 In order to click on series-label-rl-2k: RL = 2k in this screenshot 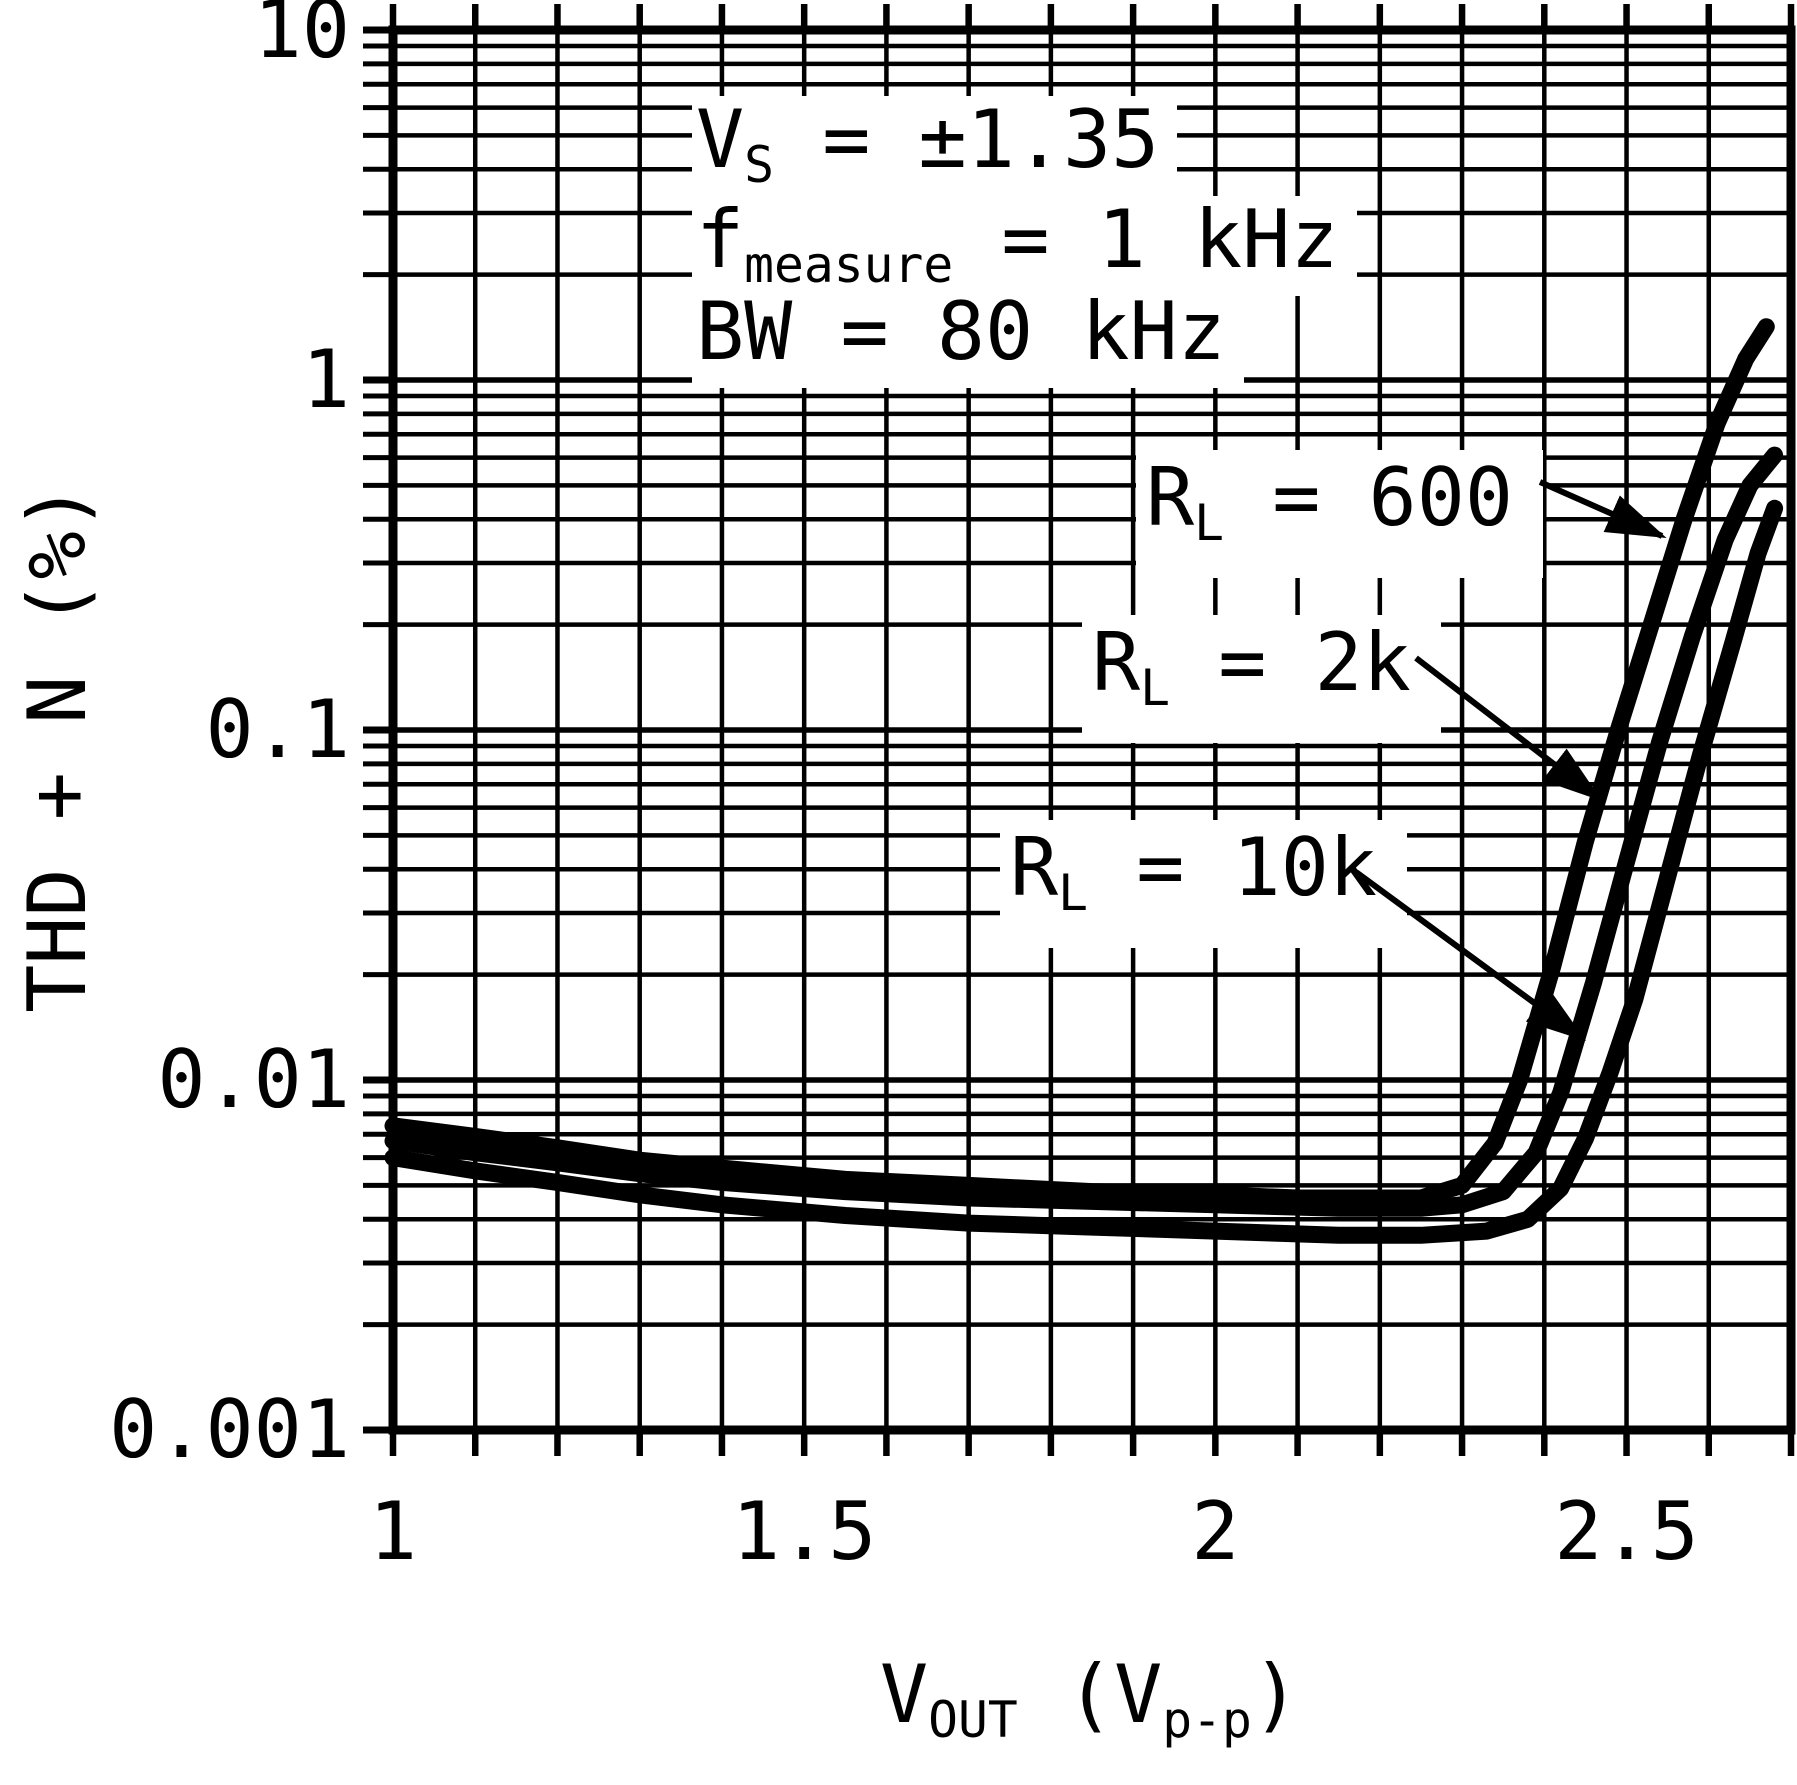, I will do `click(1261, 679)`.